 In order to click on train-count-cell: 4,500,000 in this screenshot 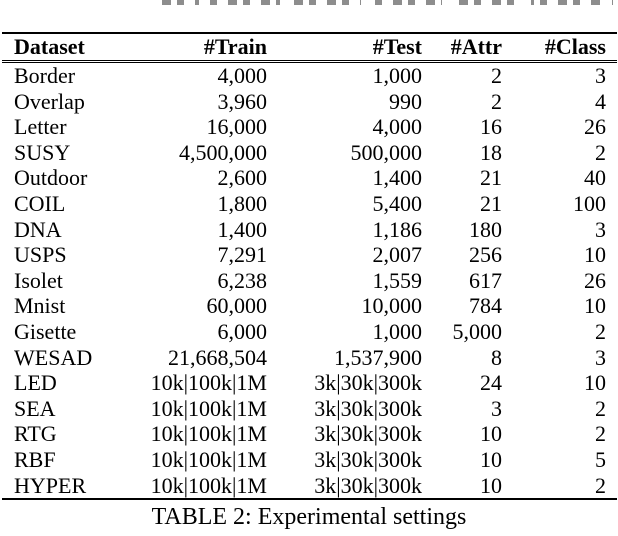, I will do `click(223, 152)`.